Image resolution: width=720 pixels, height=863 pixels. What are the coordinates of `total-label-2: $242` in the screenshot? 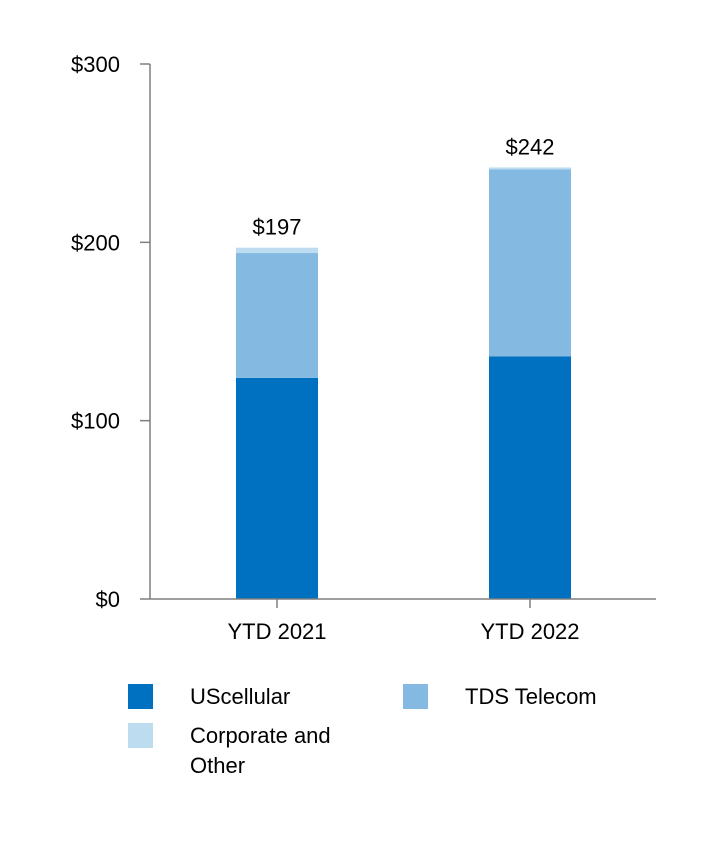 It's located at (530, 146).